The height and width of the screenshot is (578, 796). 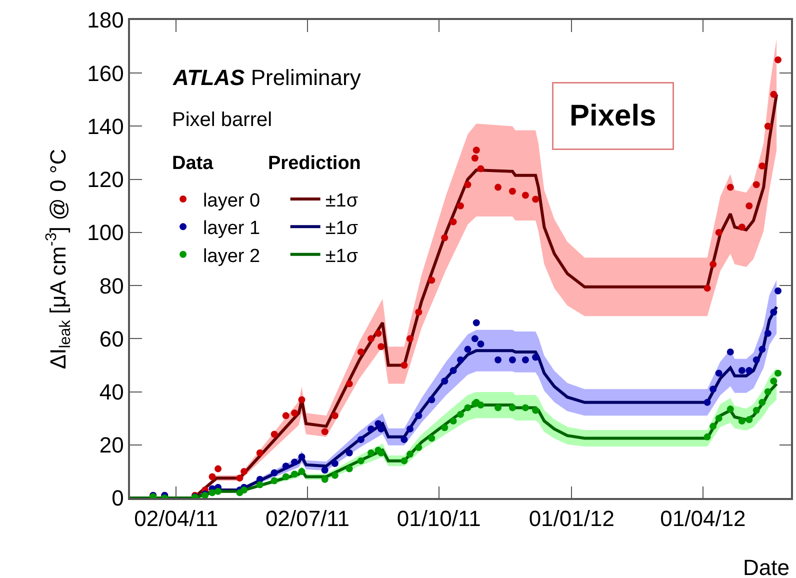 What do you see at coordinates (105, 73) in the screenshot?
I see `y-tick-label: 160` at bounding box center [105, 73].